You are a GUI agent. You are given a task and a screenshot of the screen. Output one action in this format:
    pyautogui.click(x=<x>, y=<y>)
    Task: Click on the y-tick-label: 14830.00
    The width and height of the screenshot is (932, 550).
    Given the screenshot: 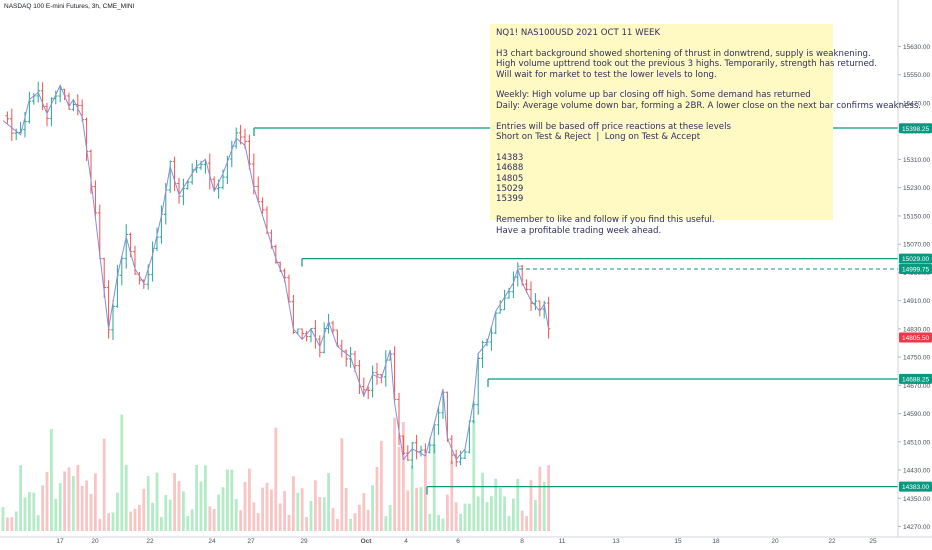 What is the action you would take?
    pyautogui.click(x=916, y=329)
    